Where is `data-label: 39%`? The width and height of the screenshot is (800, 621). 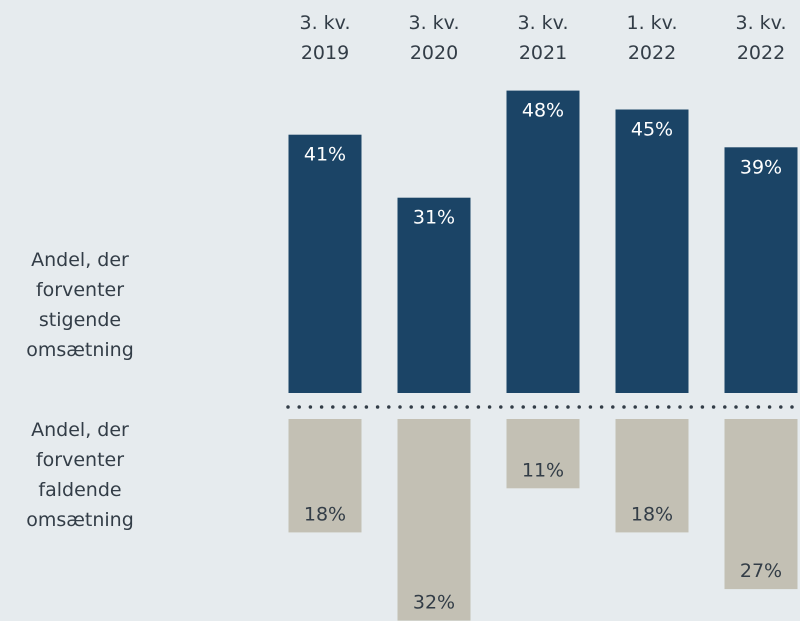
data-label: 39% is located at coordinates (761, 167).